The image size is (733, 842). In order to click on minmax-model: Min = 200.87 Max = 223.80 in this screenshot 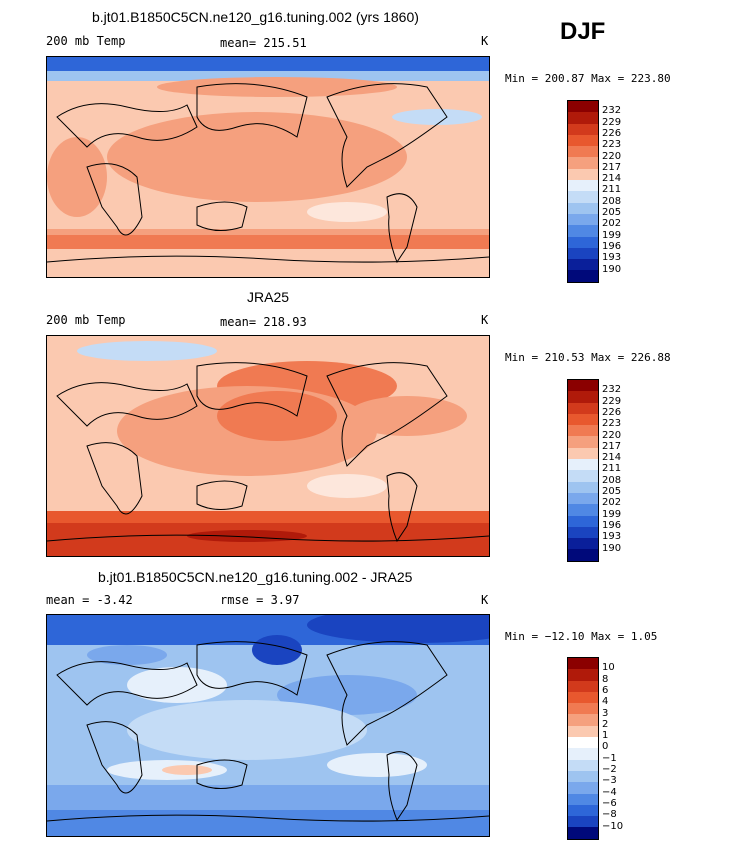, I will do `click(588, 78)`.